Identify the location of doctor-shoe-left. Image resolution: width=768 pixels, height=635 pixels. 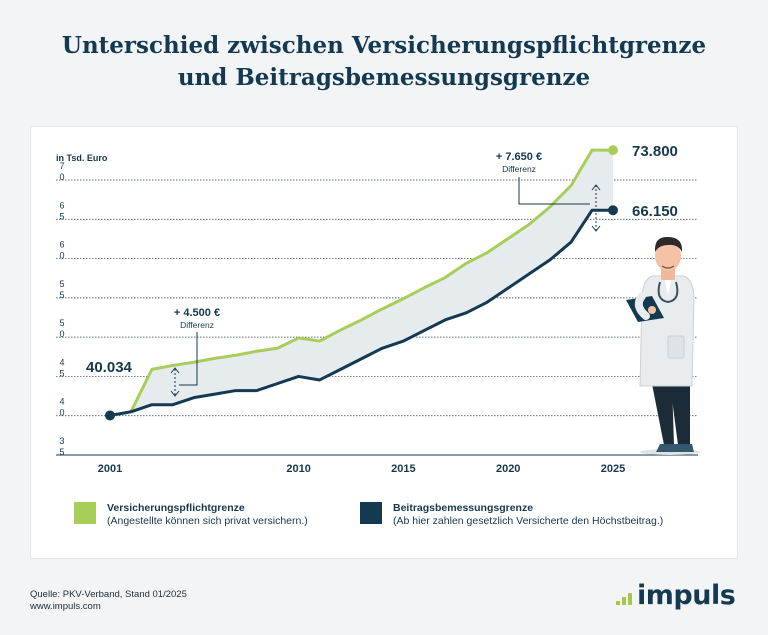
(667, 448).